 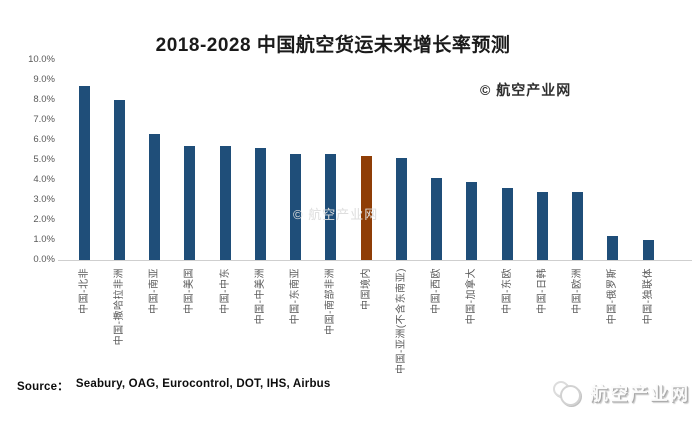 What do you see at coordinates (44, 179) in the screenshot?
I see `y-tick-label: 4.0%` at bounding box center [44, 179].